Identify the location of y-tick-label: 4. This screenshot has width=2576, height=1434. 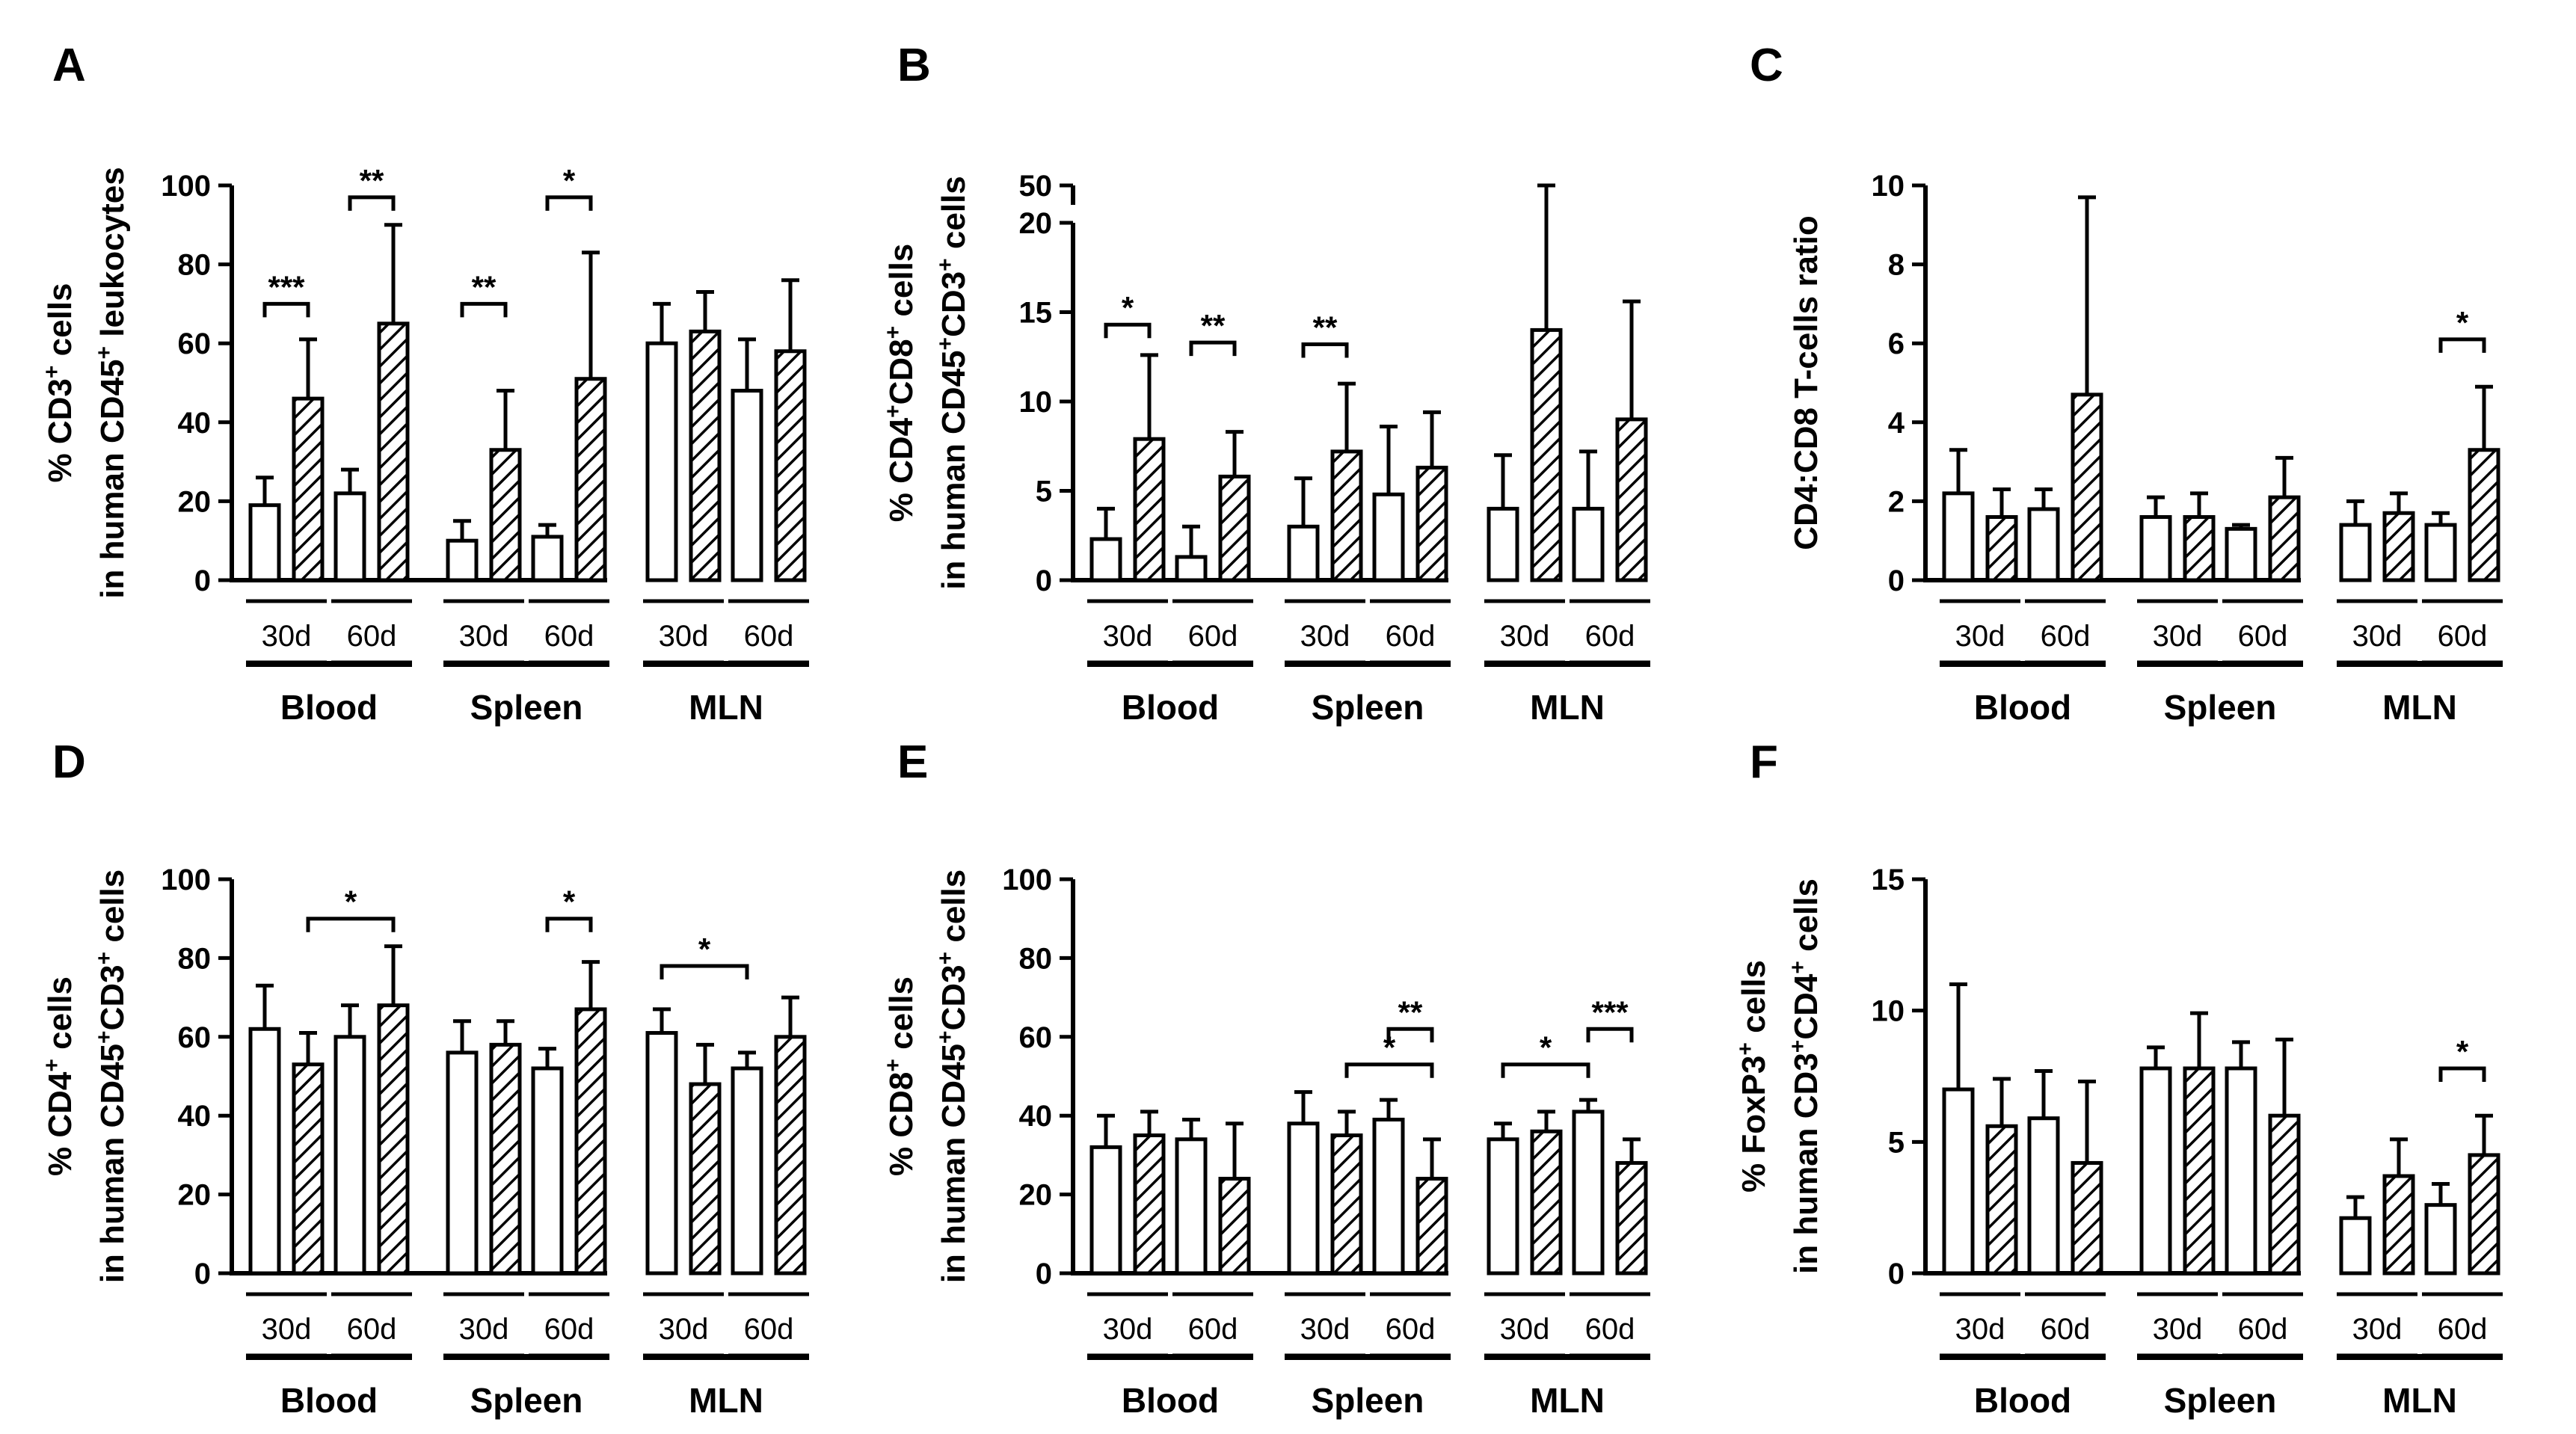
(1896, 423).